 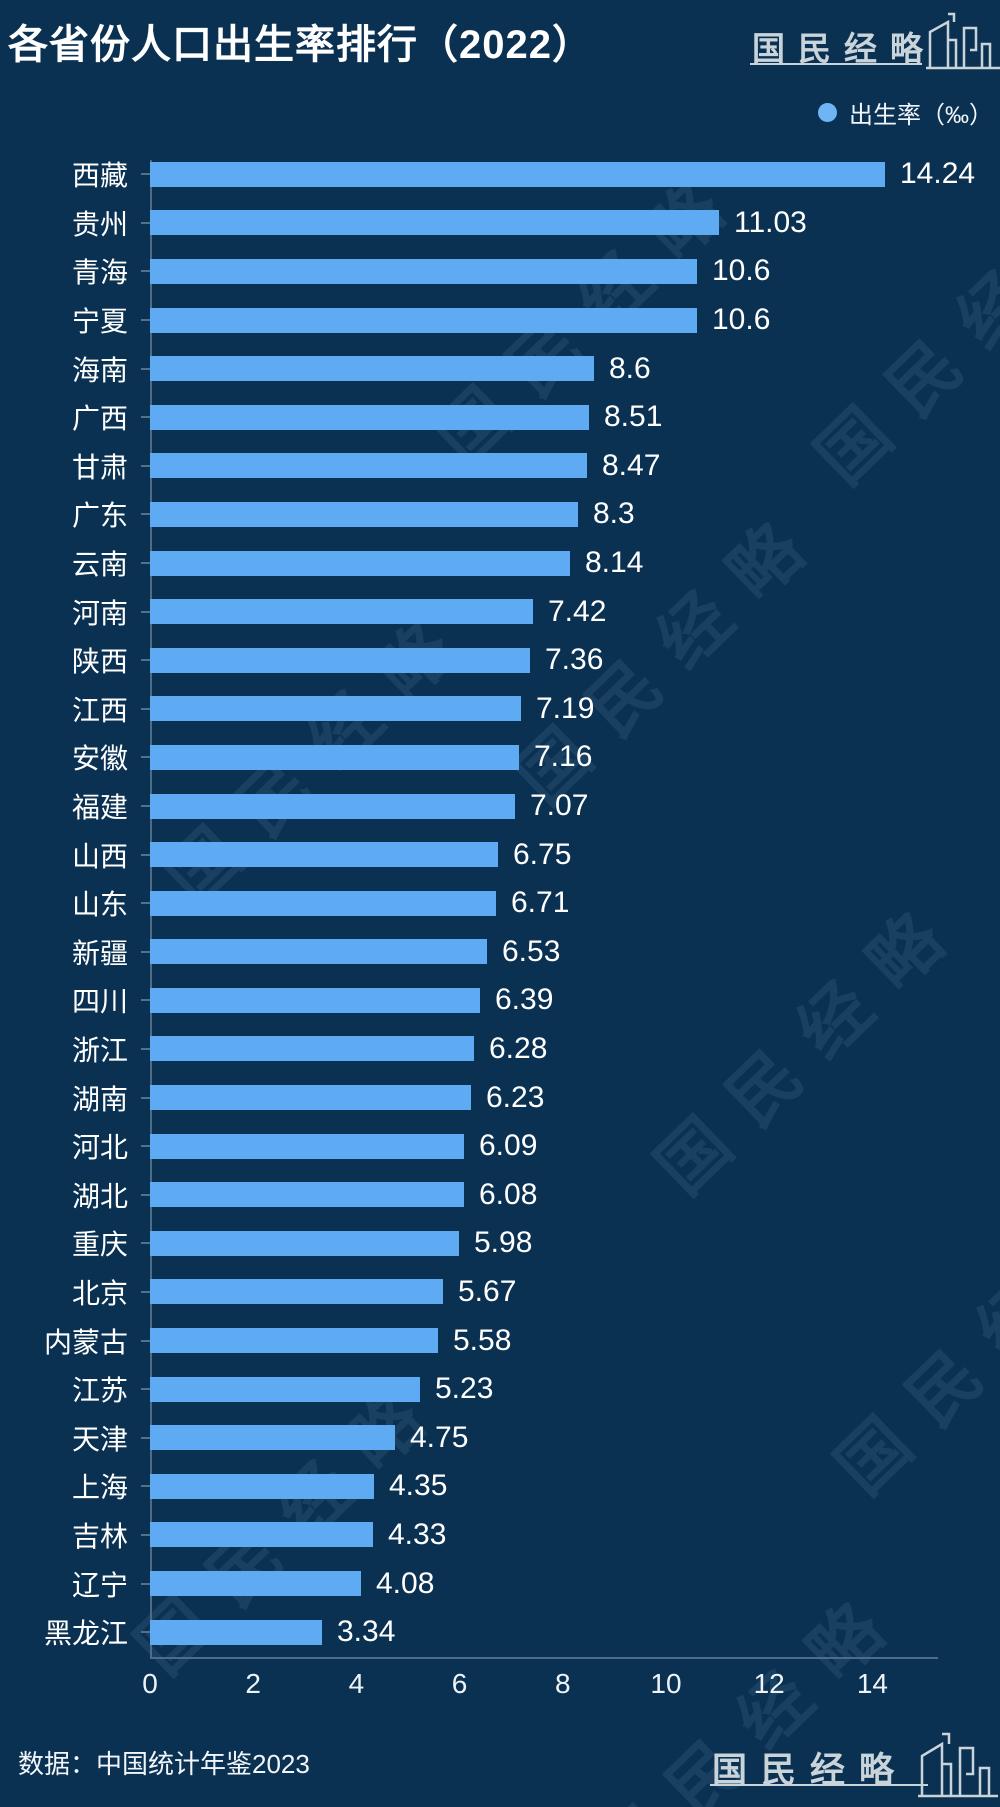 What do you see at coordinates (418, 1486) in the screenshot?
I see `value-label: 4.35` at bounding box center [418, 1486].